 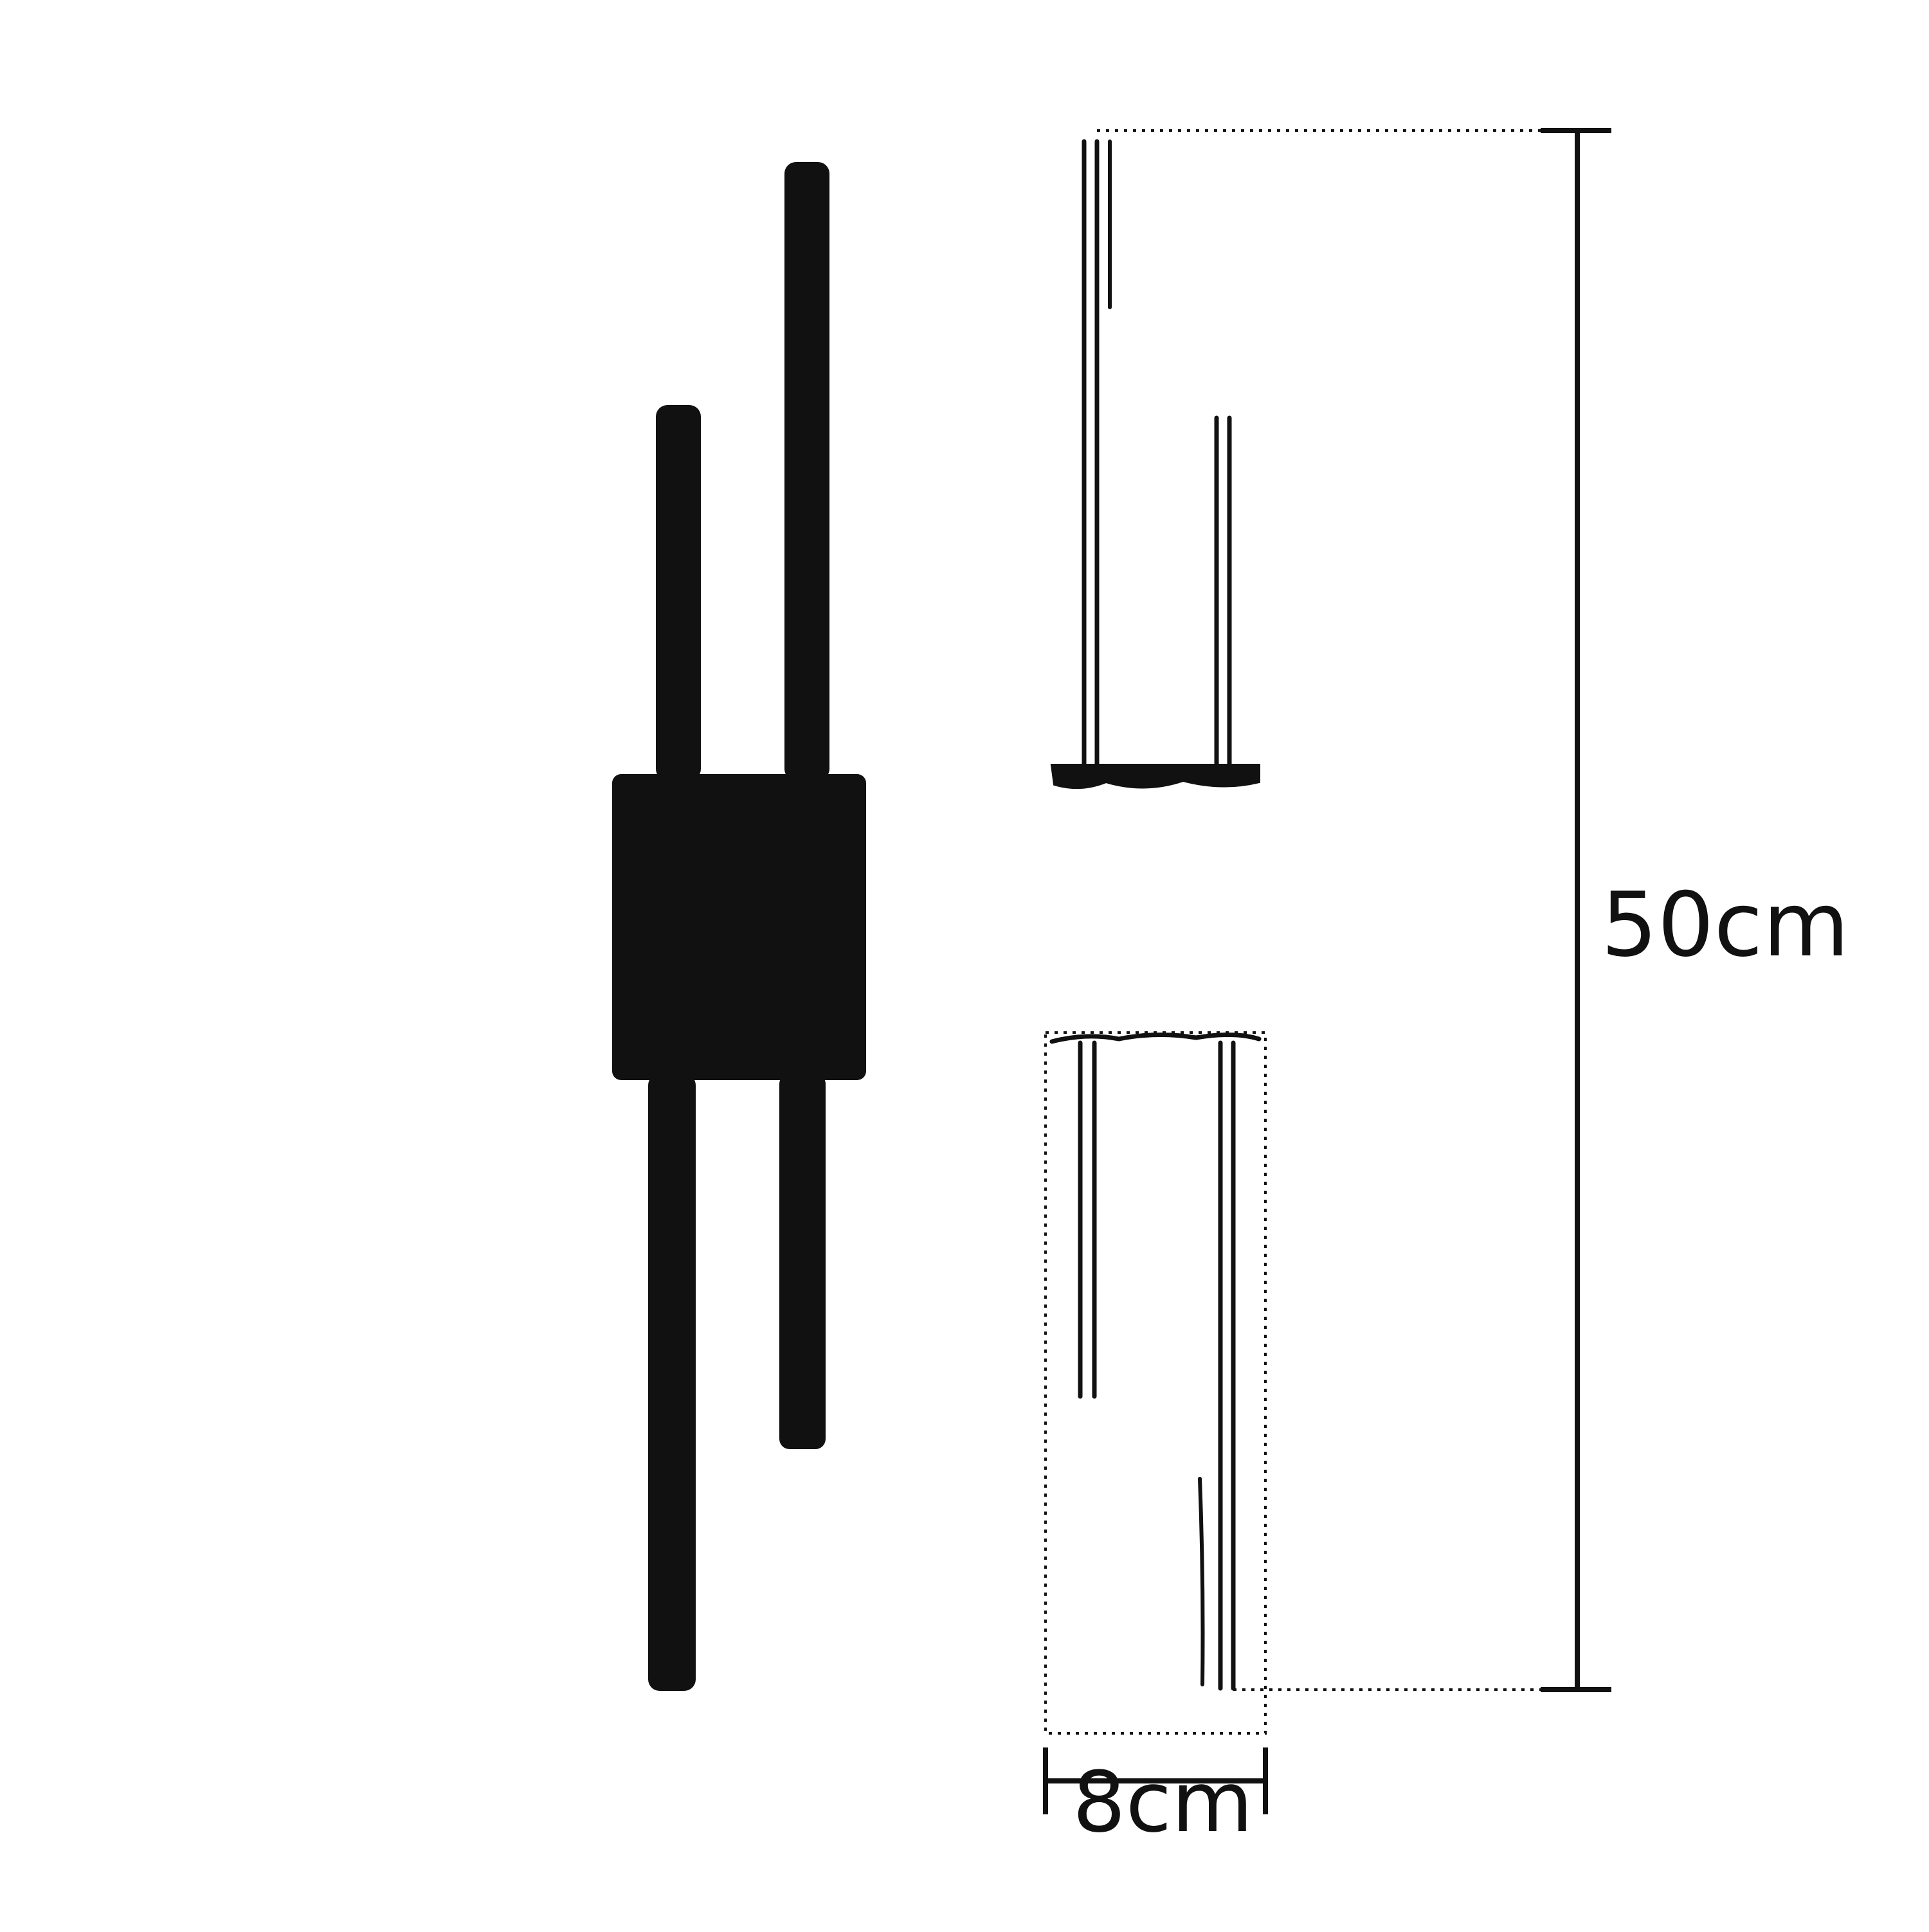 I want to click on height-dimension-marker, so click(x=1576, y=910).